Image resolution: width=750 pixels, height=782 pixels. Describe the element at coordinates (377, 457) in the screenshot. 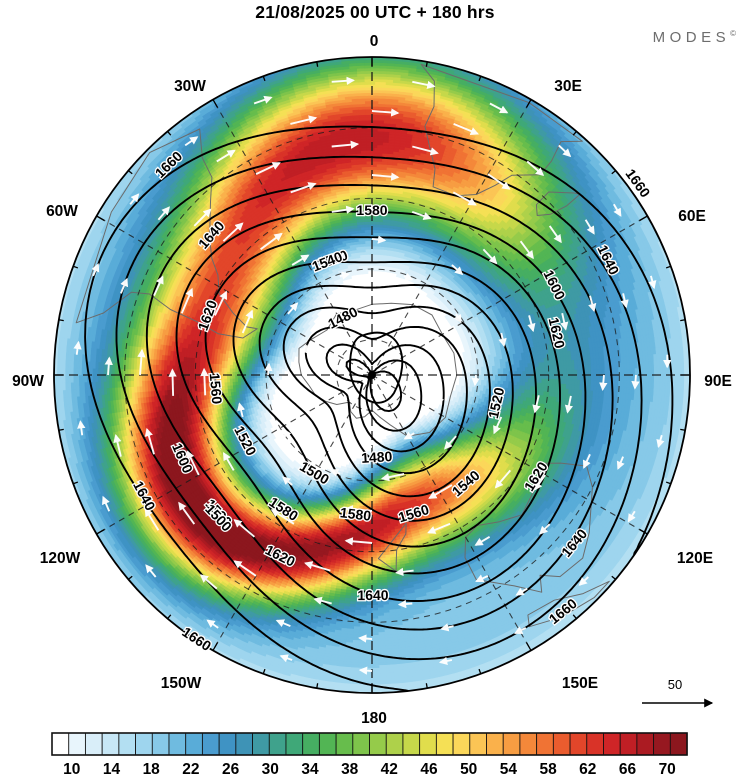

I see `contour-label: 1480` at that location.